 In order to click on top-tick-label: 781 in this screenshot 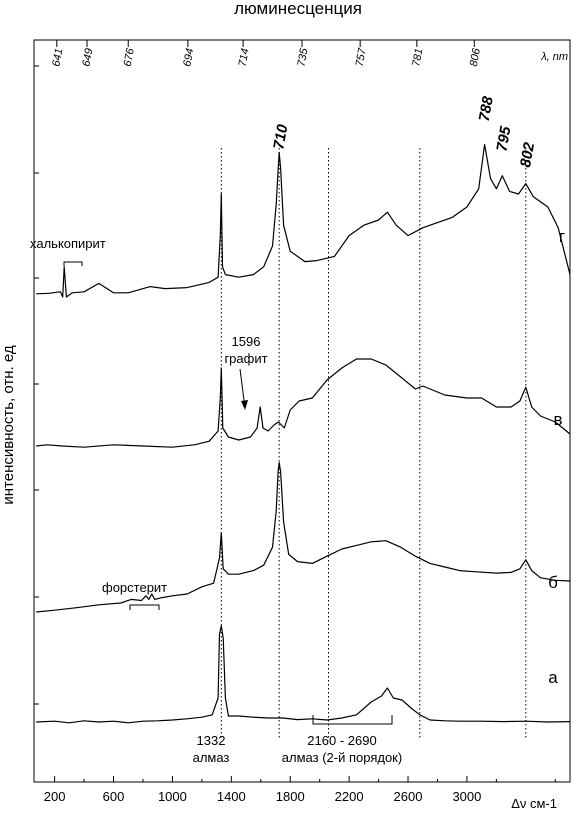, I will do `click(417, 57)`.